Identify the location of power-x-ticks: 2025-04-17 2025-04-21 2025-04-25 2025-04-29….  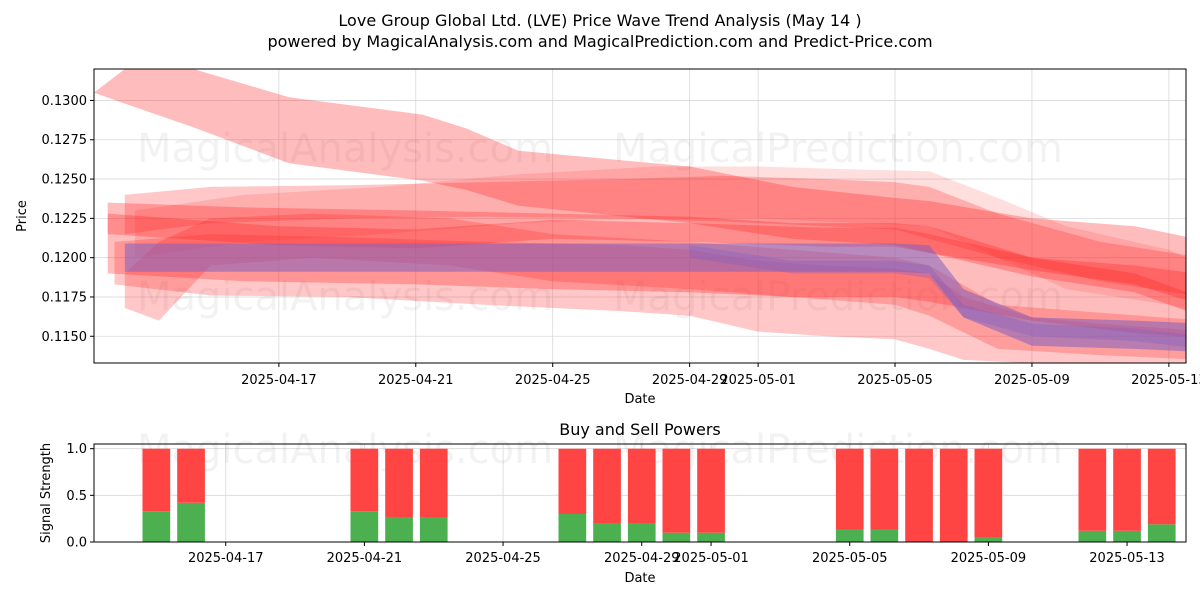
(676, 554).